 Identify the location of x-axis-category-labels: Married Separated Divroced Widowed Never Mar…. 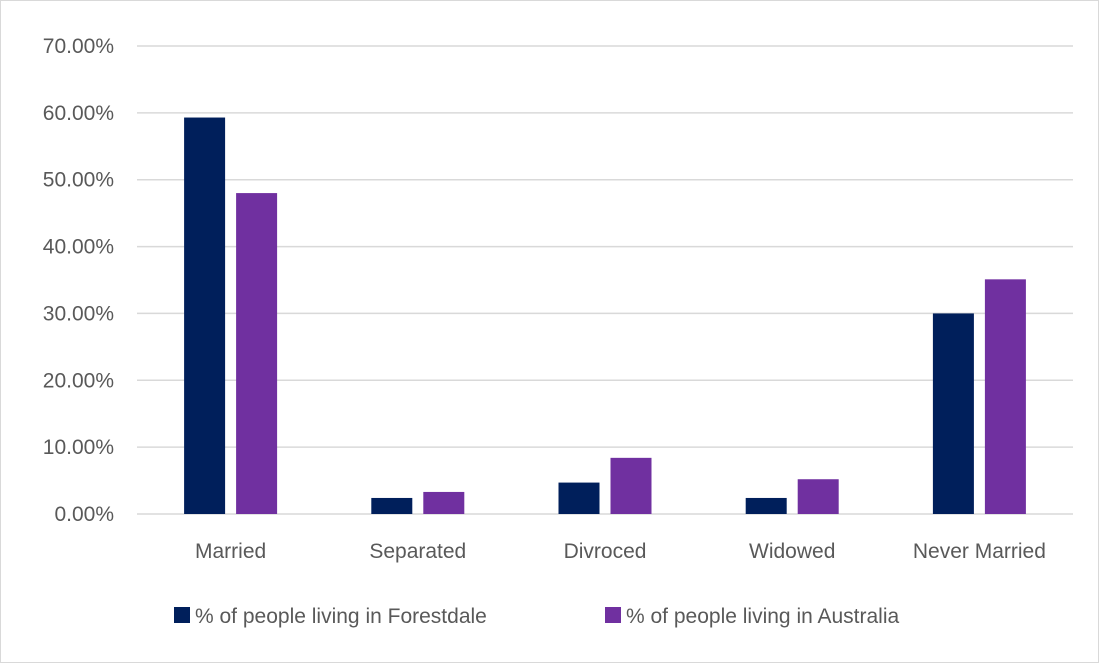
(620, 551).